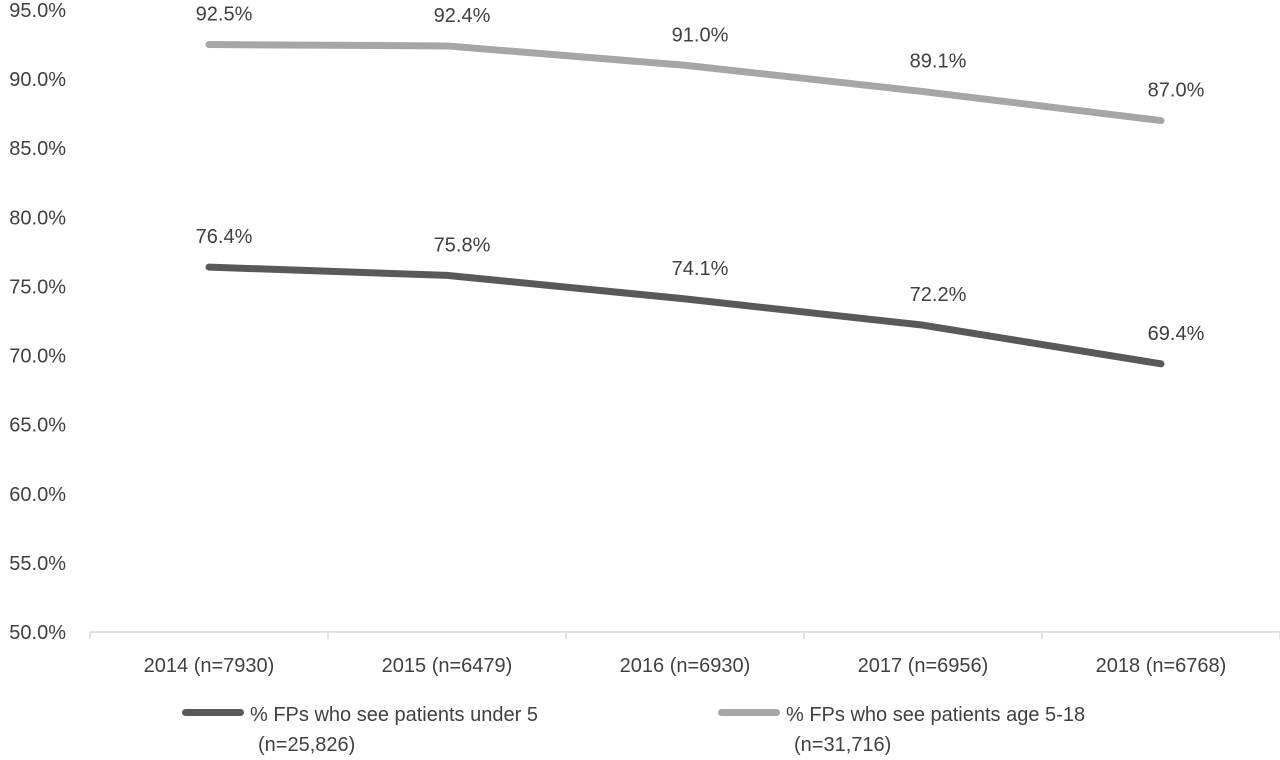 This screenshot has height=760, width=1280. What do you see at coordinates (37, 564) in the screenshot?
I see `y-tick-label: 55.0%` at bounding box center [37, 564].